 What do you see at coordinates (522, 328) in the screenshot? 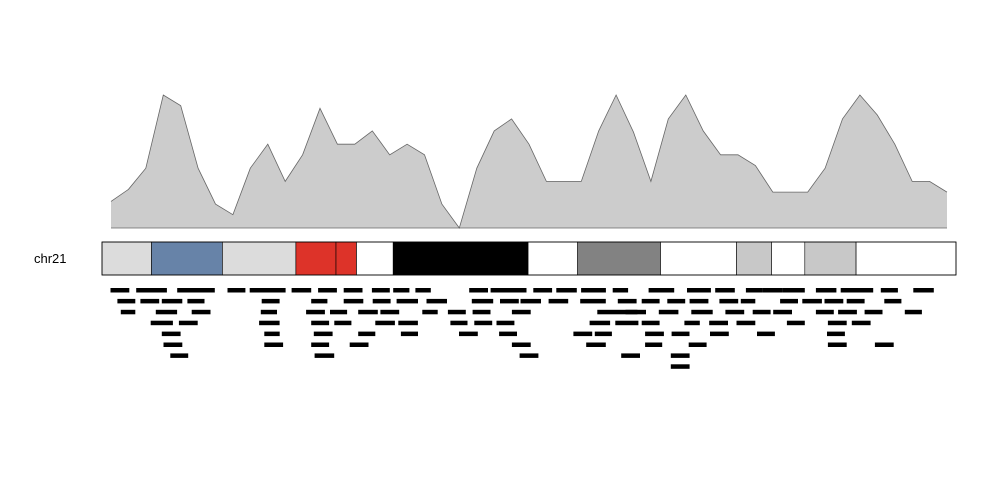
I see `feature-track` at bounding box center [522, 328].